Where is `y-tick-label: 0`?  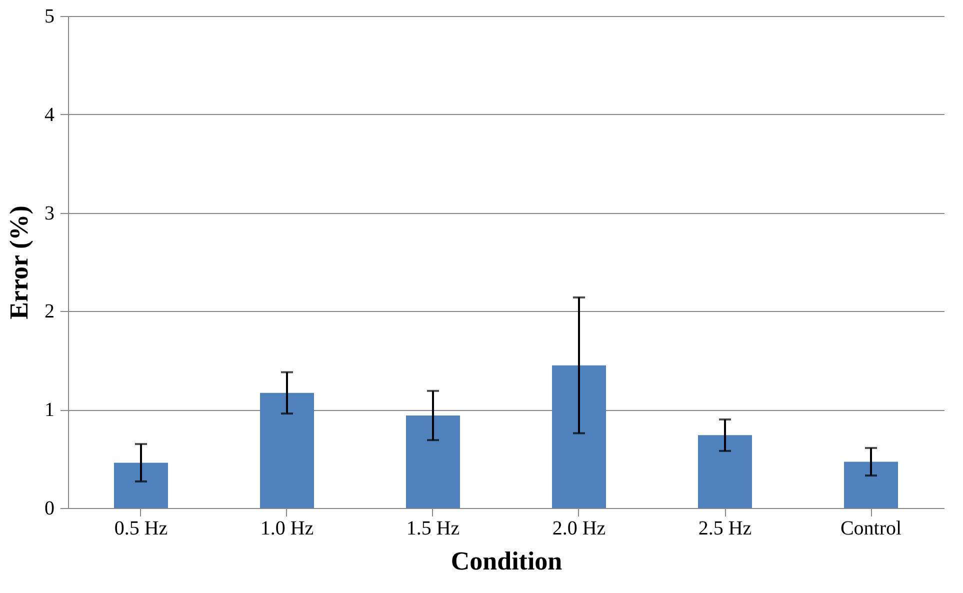 y-tick-label: 0 is located at coordinates (49, 509).